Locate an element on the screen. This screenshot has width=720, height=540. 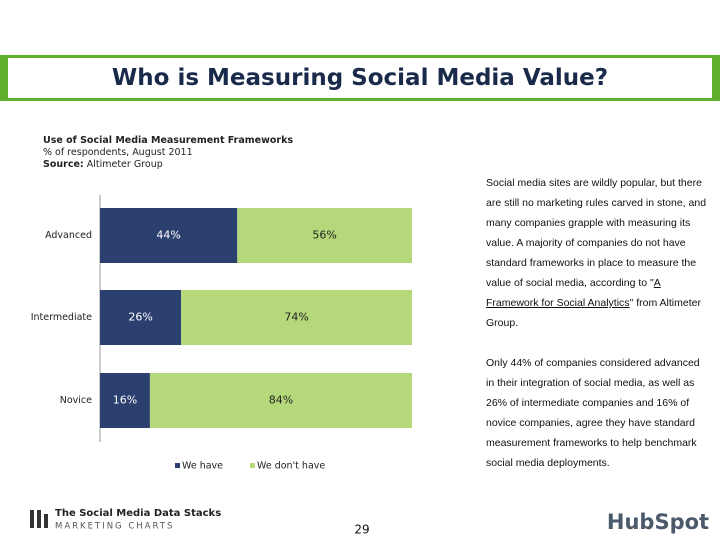
source-label: Source: is located at coordinates (63, 164).